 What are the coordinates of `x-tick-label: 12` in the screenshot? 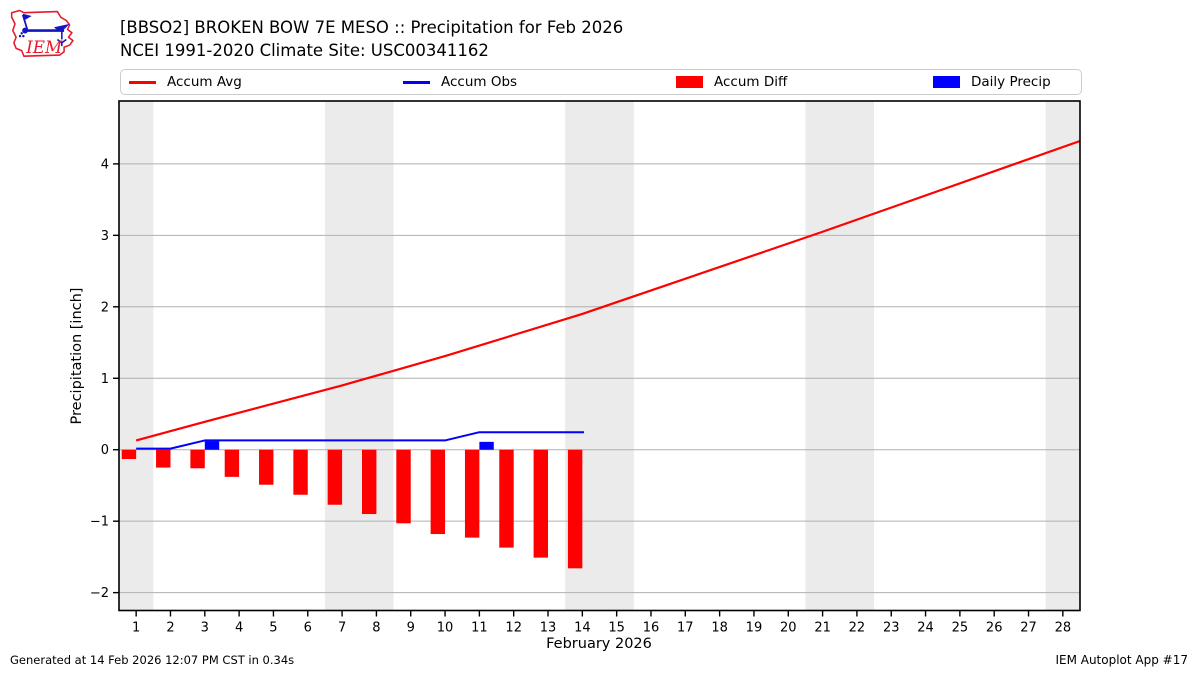 It's located at (513, 628).